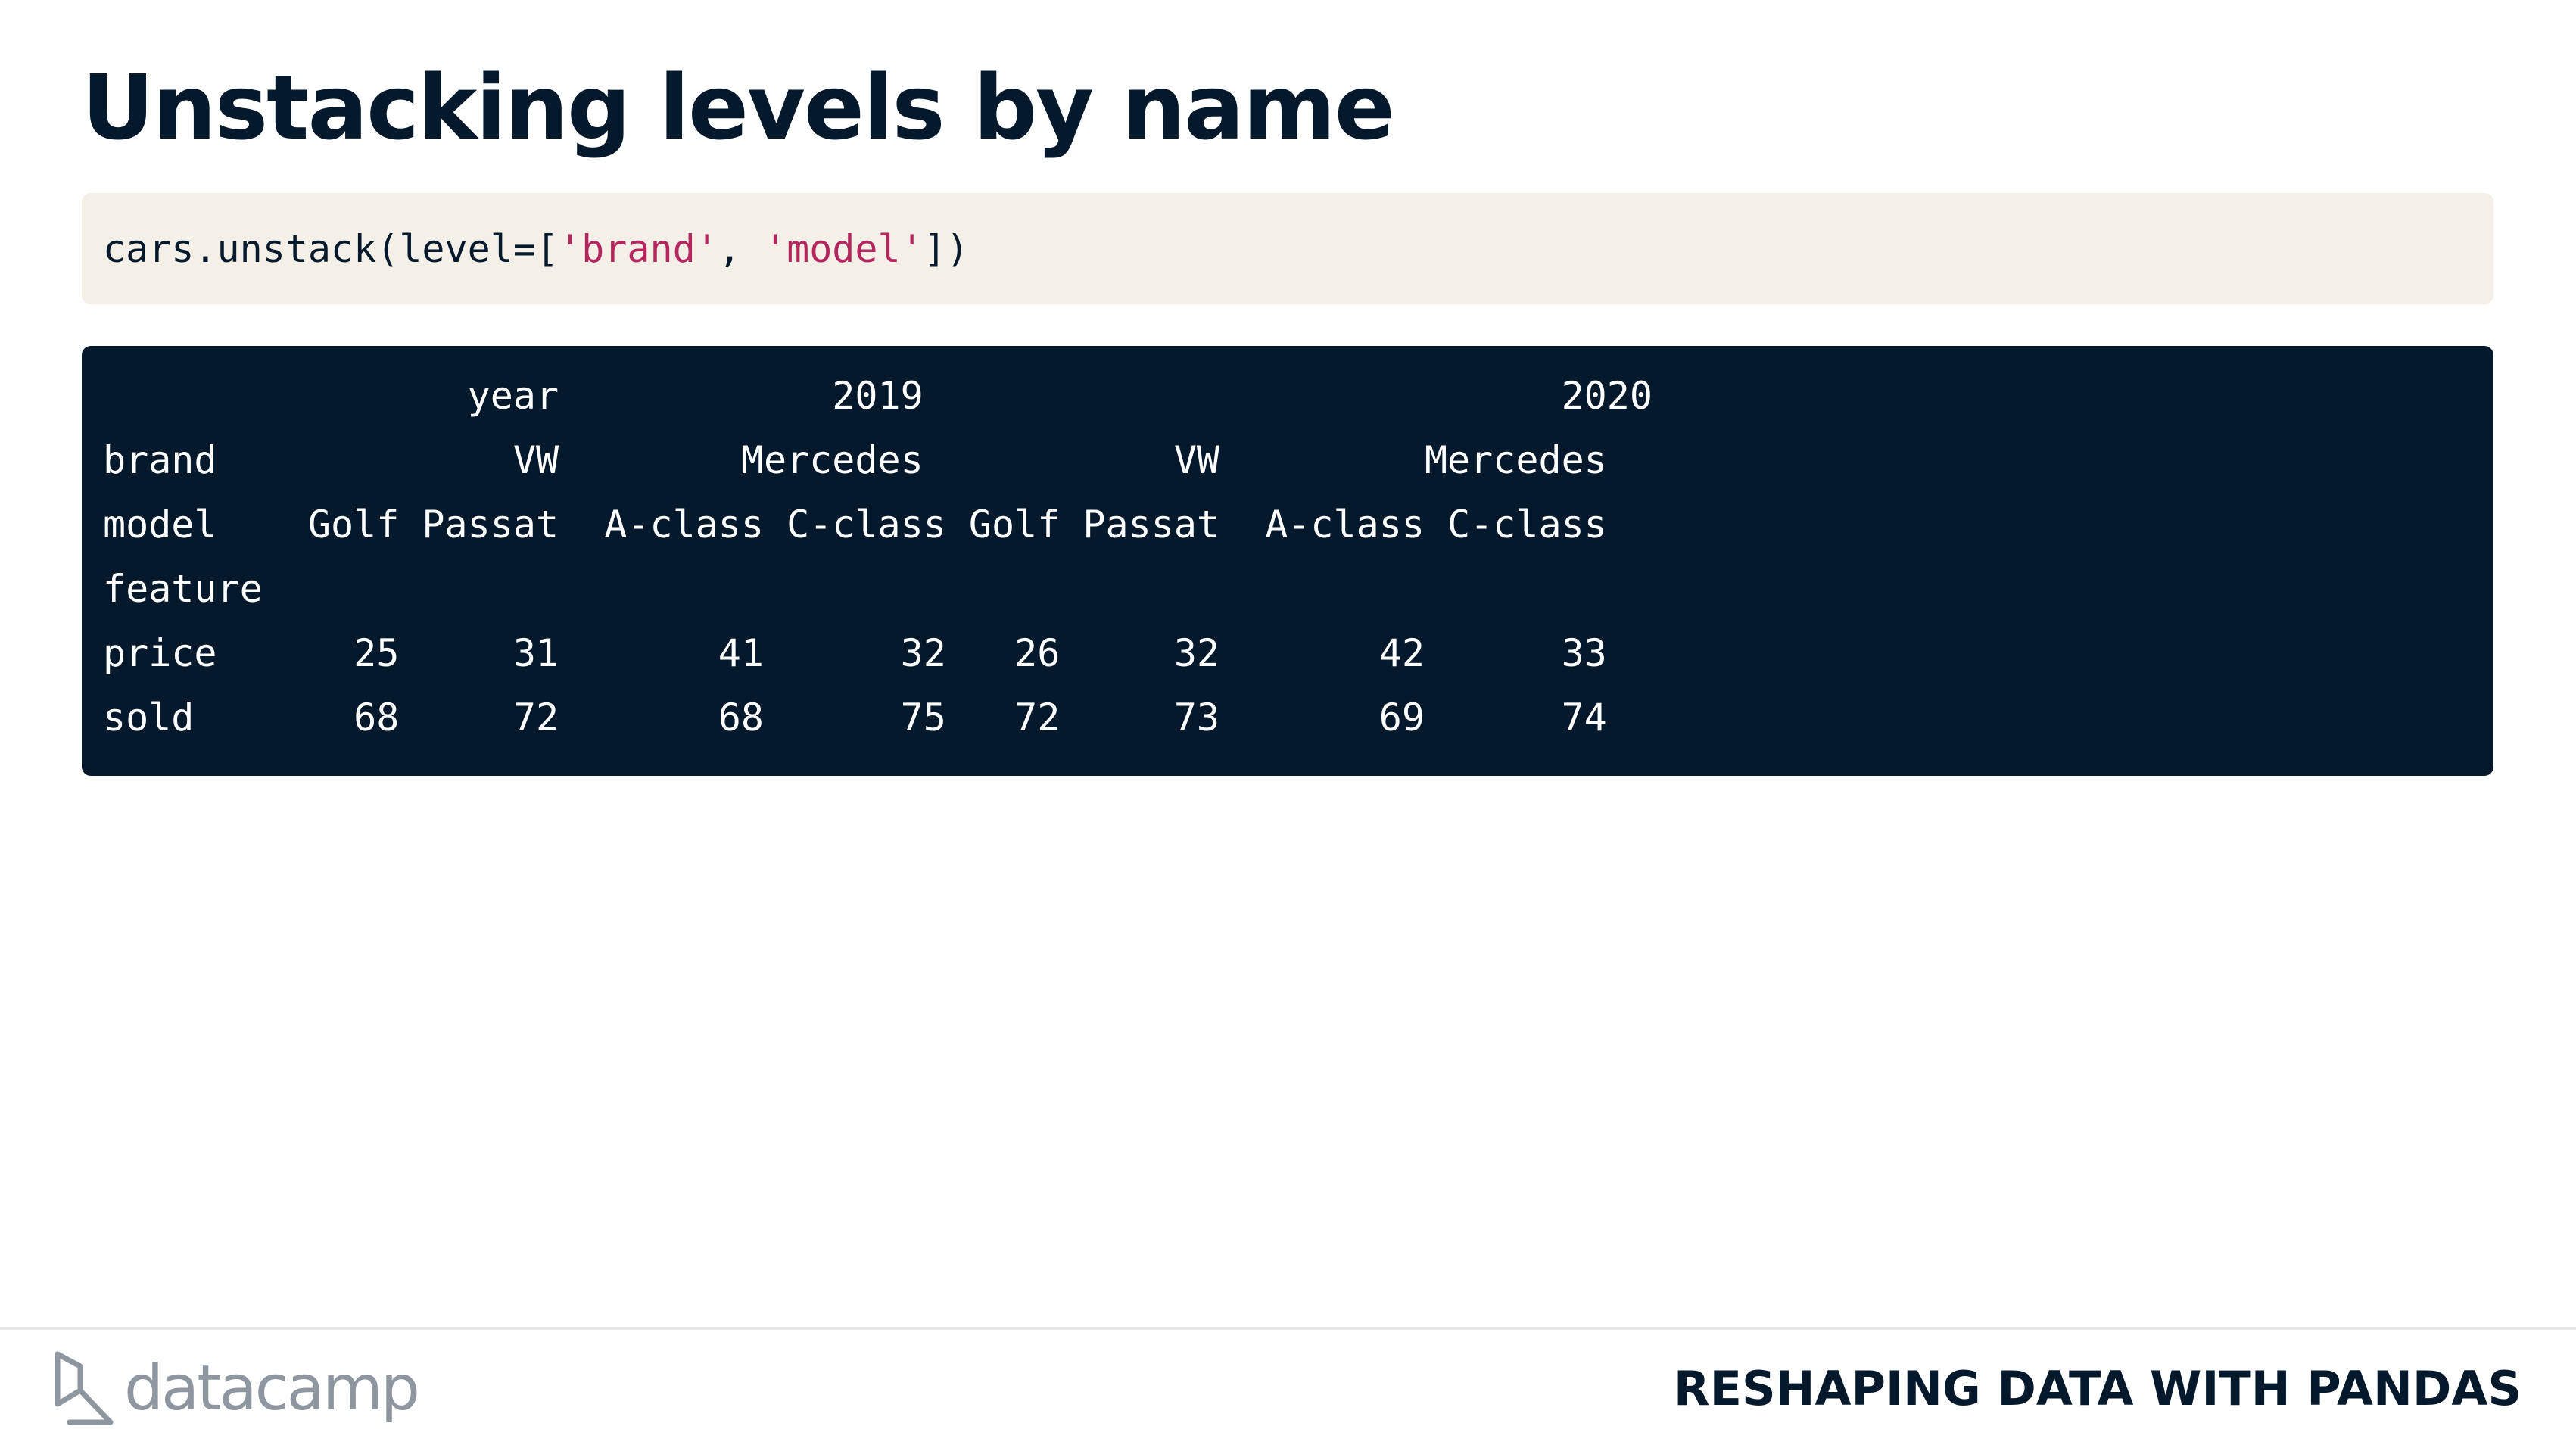 This screenshot has height=1451, width=2576. I want to click on logo-wordmark: datacamp, so click(272, 1389).